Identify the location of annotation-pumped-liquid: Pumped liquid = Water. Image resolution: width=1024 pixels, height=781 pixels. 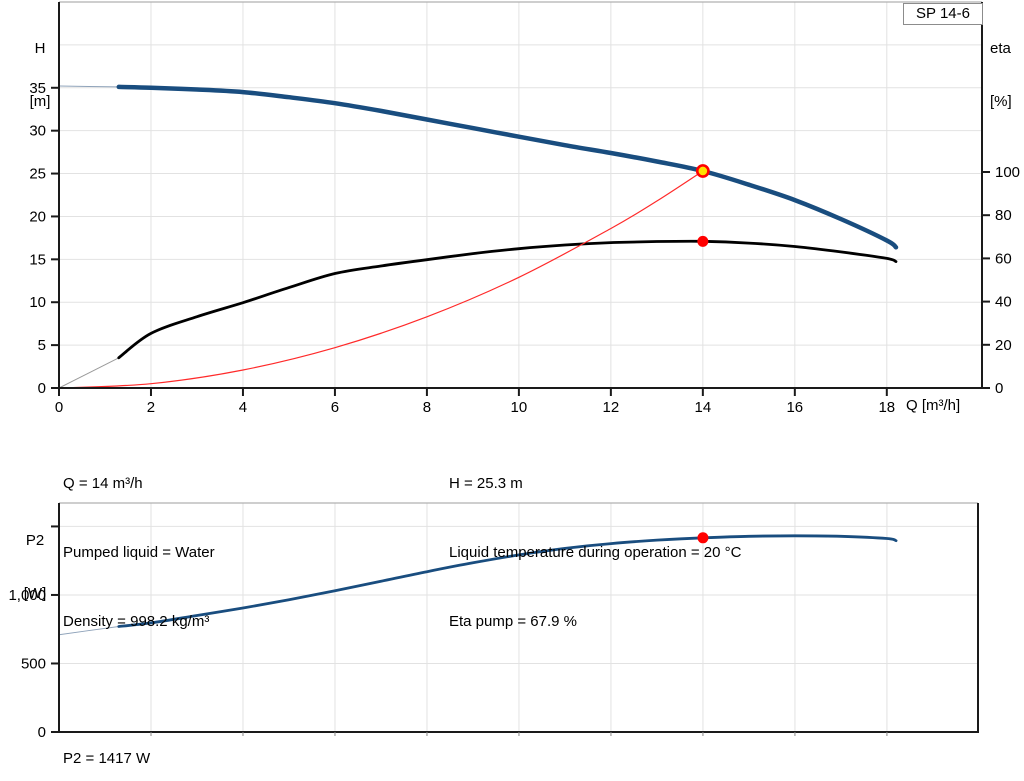
(139, 552).